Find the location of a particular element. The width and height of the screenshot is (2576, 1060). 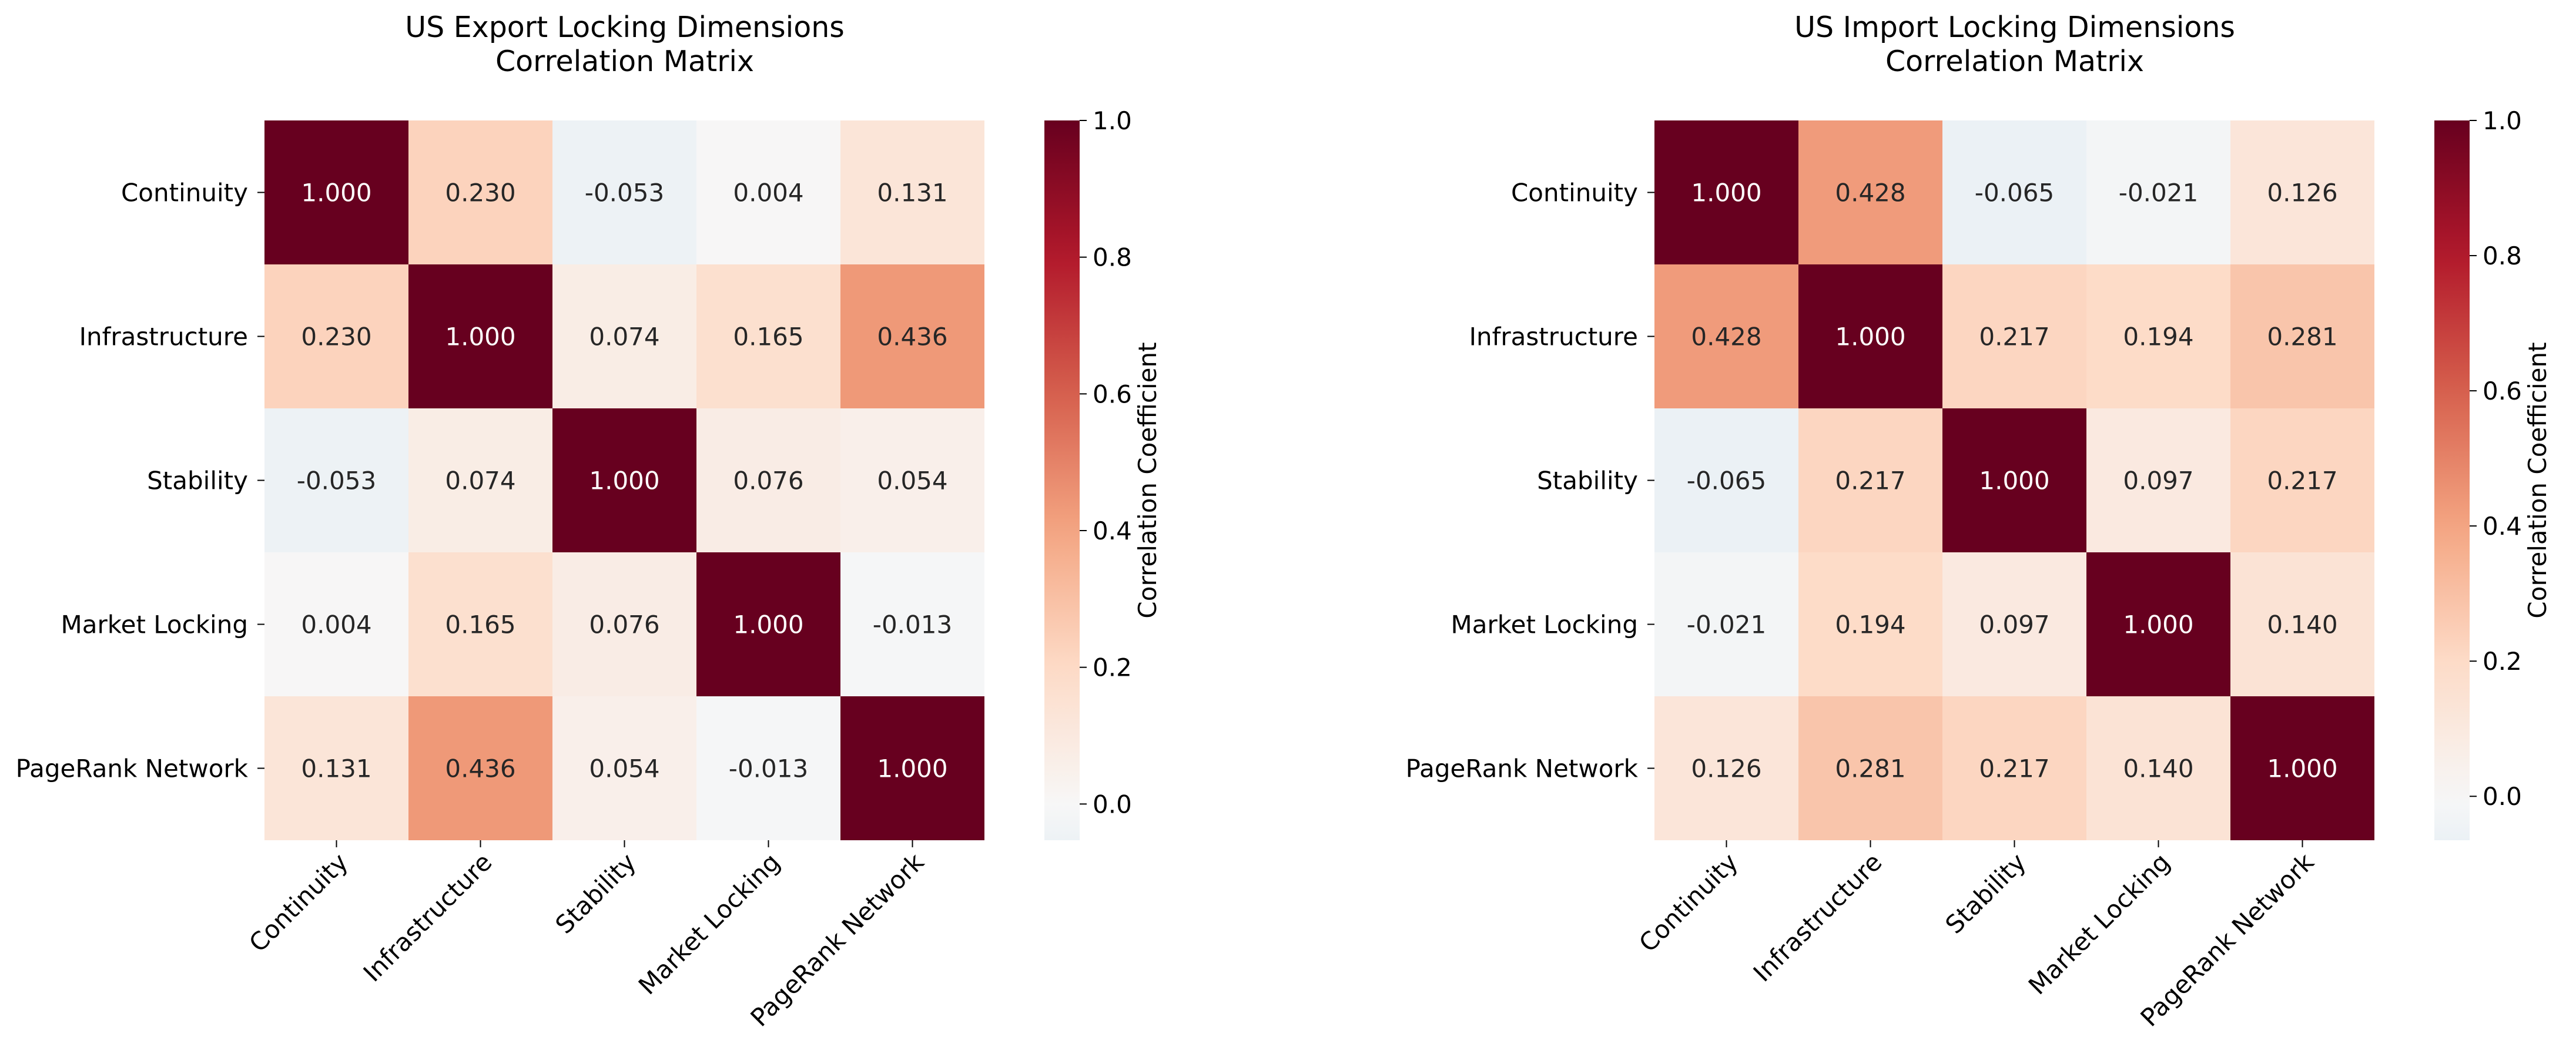

cell-value-label-2-1: 0.217 is located at coordinates (1870, 481).